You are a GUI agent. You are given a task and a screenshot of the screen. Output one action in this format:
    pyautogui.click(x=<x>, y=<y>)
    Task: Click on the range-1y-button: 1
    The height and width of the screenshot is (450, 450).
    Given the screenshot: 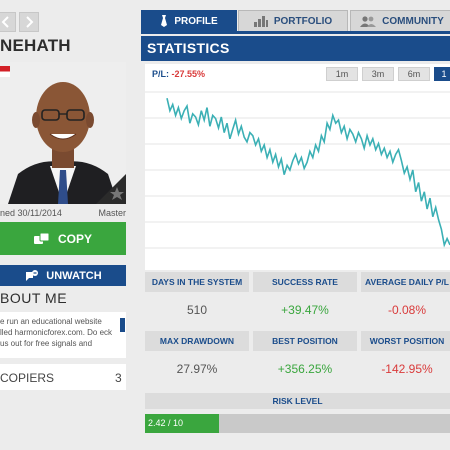 What is the action you would take?
    pyautogui.click(x=442, y=74)
    